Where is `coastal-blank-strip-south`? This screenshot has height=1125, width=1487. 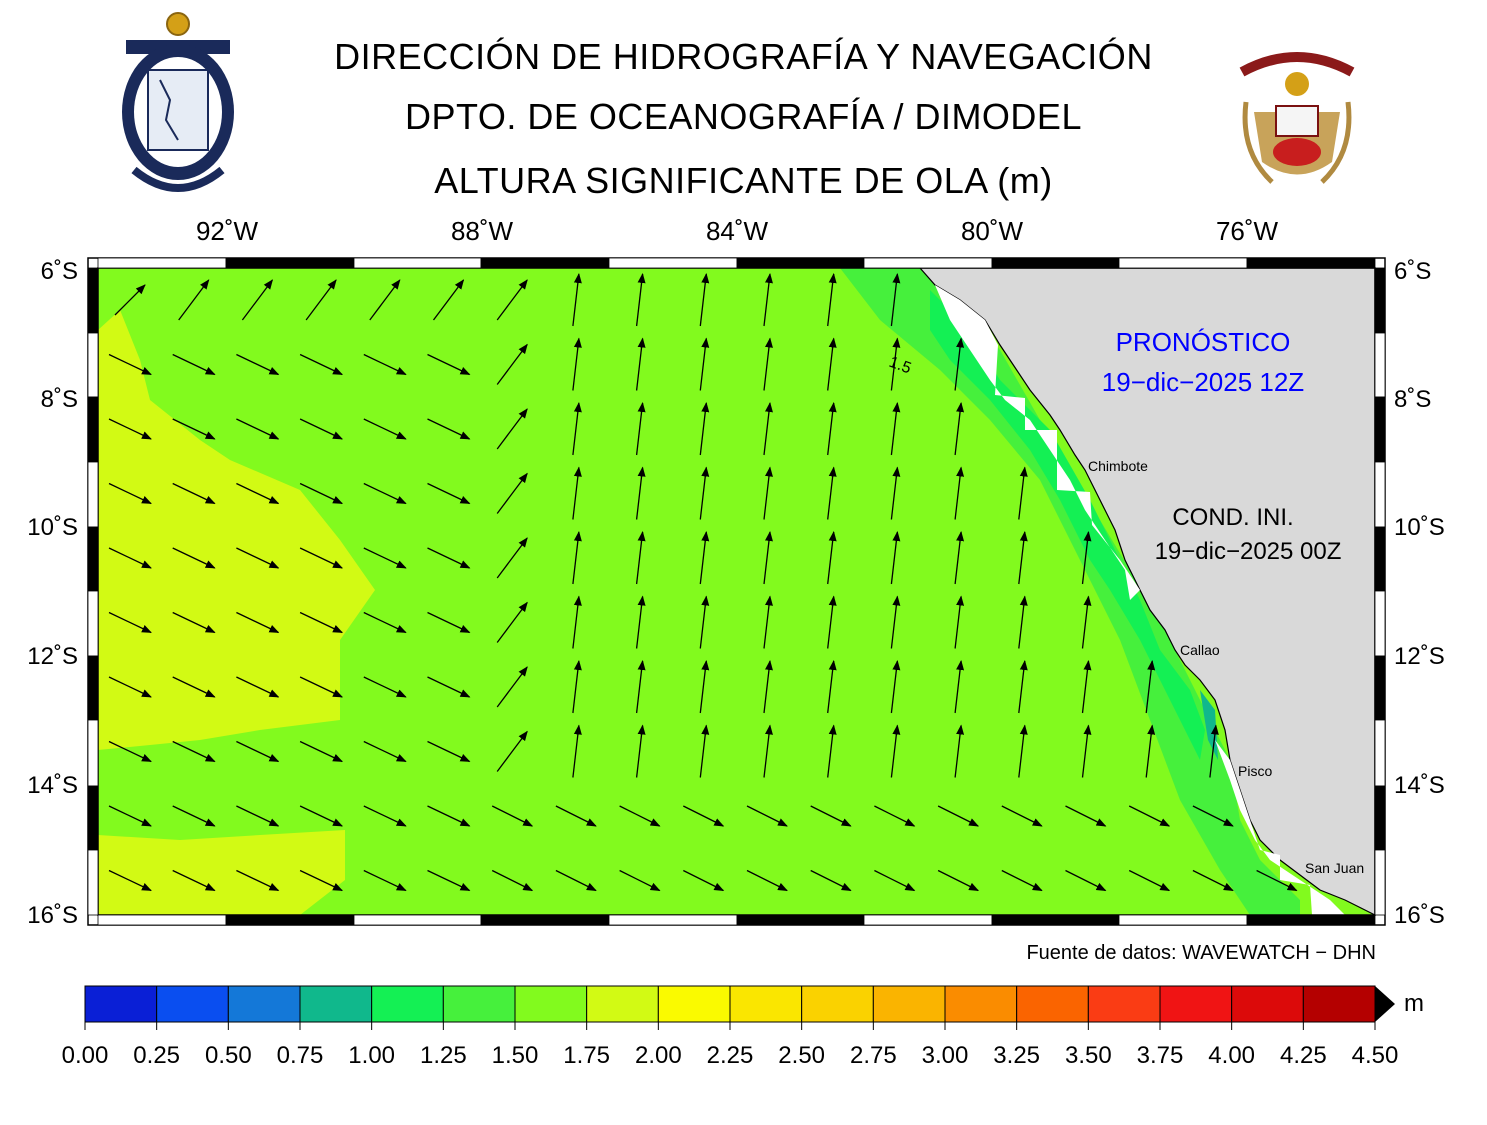 coastal-blank-strip-south is located at coordinates (1280, 827).